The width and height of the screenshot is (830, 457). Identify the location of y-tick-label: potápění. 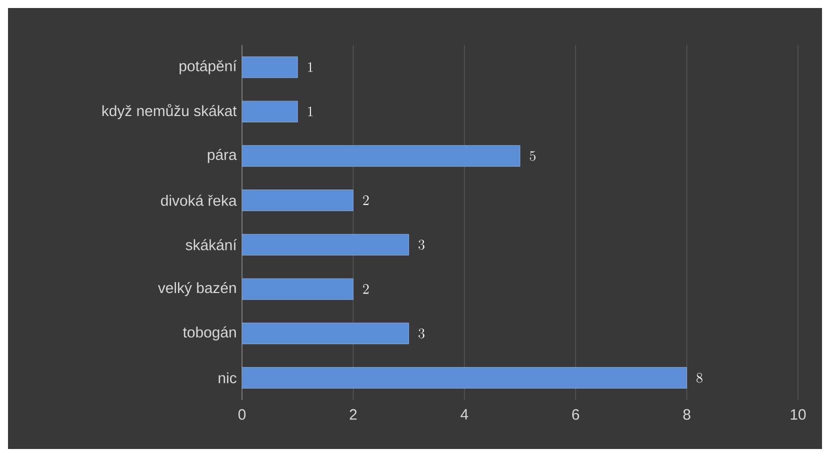
(208, 67).